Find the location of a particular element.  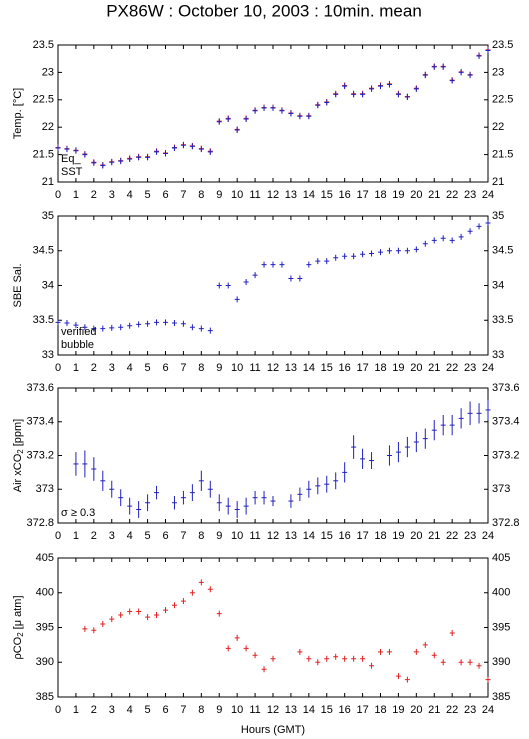

y-tick-label: 400 is located at coordinates (45, 593).